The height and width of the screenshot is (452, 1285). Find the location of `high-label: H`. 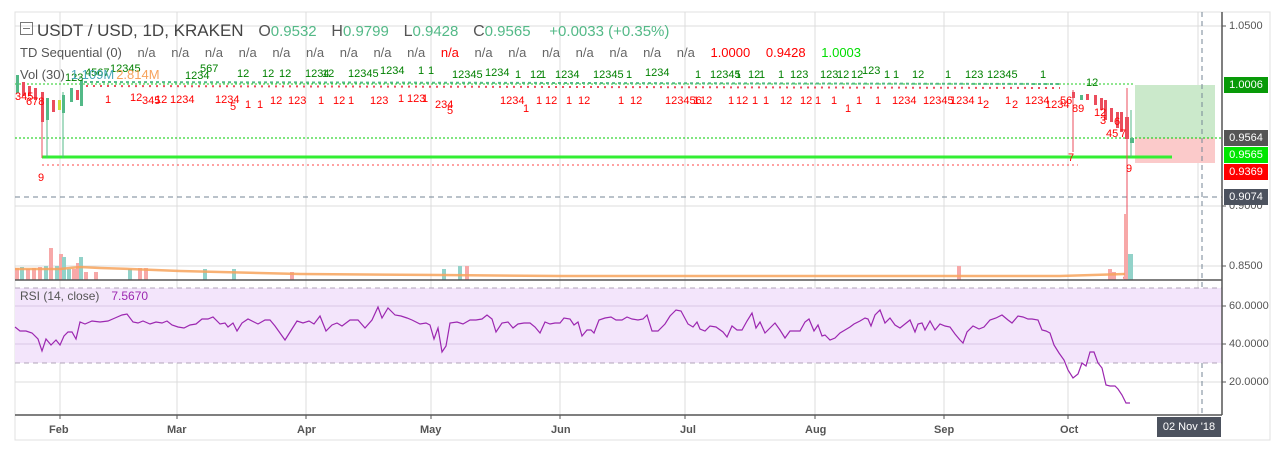

high-label: H is located at coordinates (337, 31).